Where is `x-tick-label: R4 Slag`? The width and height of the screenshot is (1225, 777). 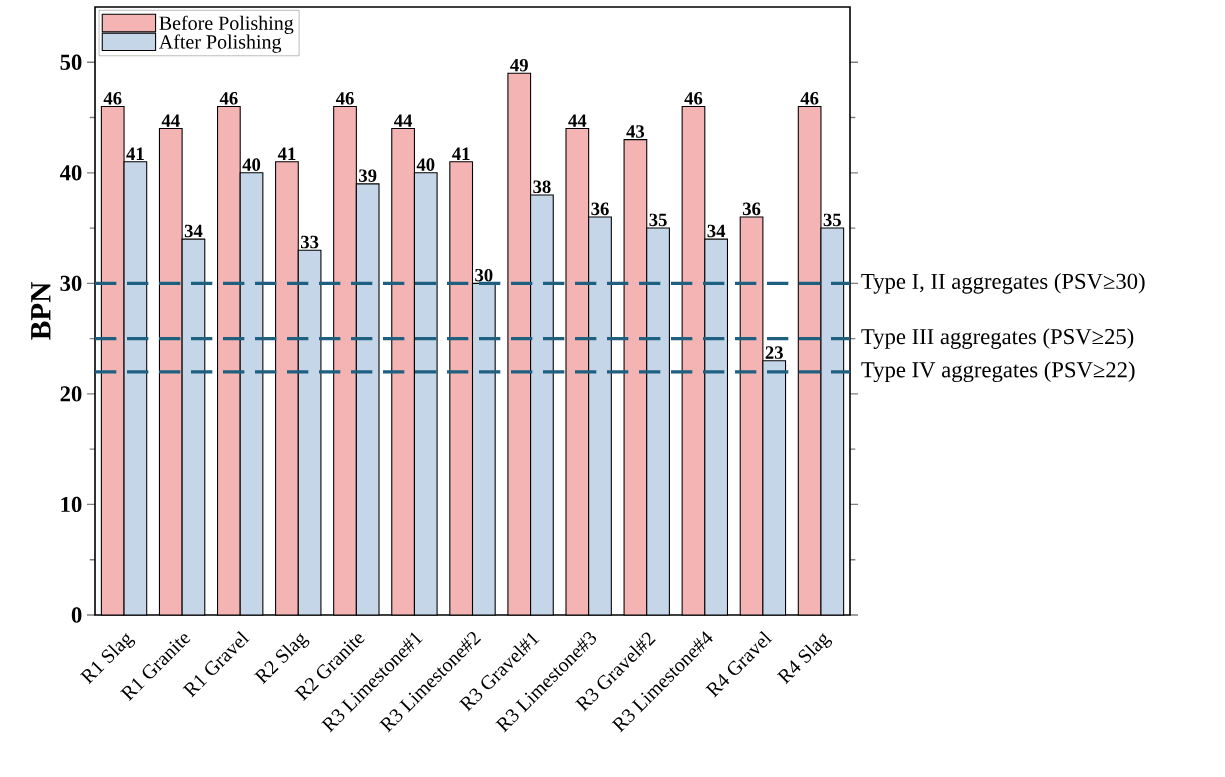 x-tick-label: R4 Slag is located at coordinates (804, 659).